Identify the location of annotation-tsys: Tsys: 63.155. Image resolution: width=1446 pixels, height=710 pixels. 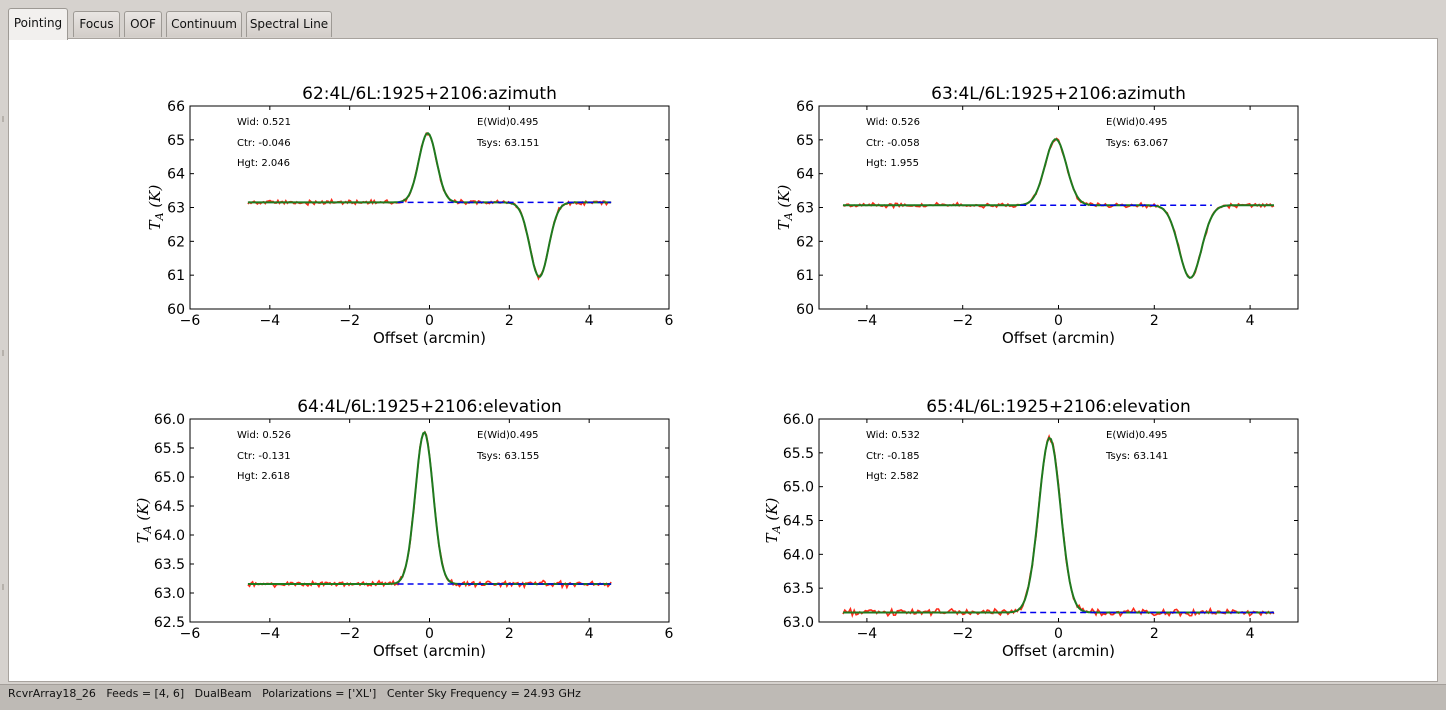
(507, 456).